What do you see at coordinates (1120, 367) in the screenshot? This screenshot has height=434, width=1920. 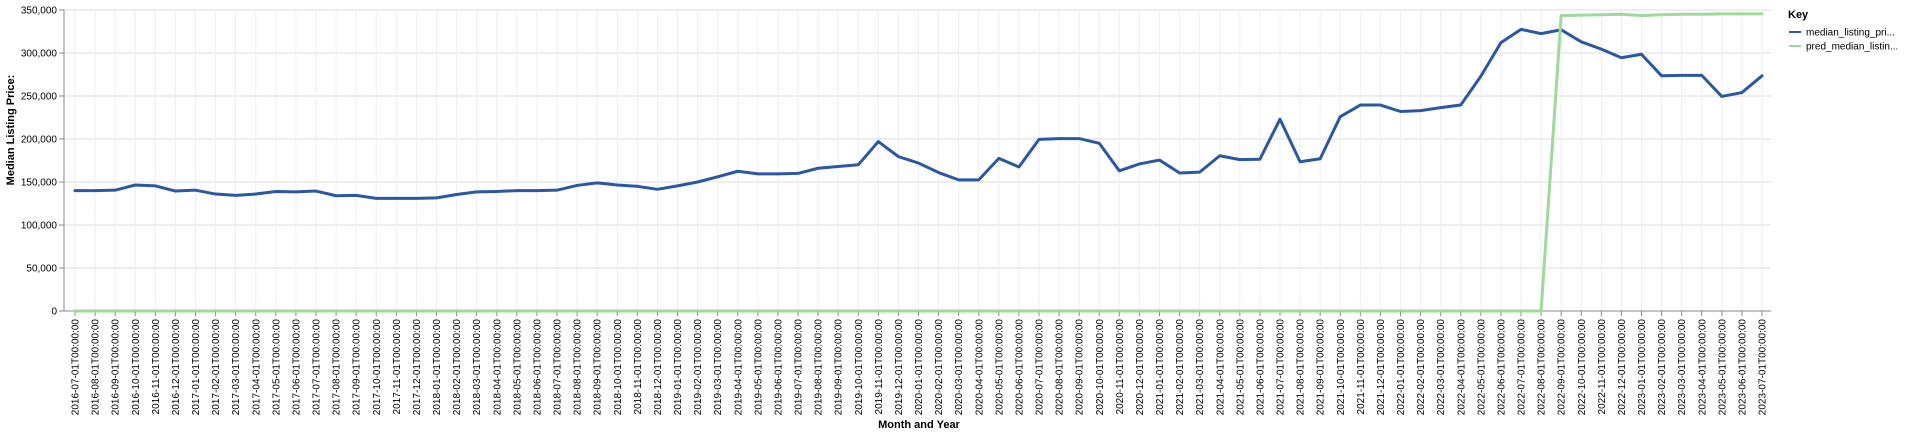 I see `x-tick-label: 2020-11-01T00:00:00` at bounding box center [1120, 367].